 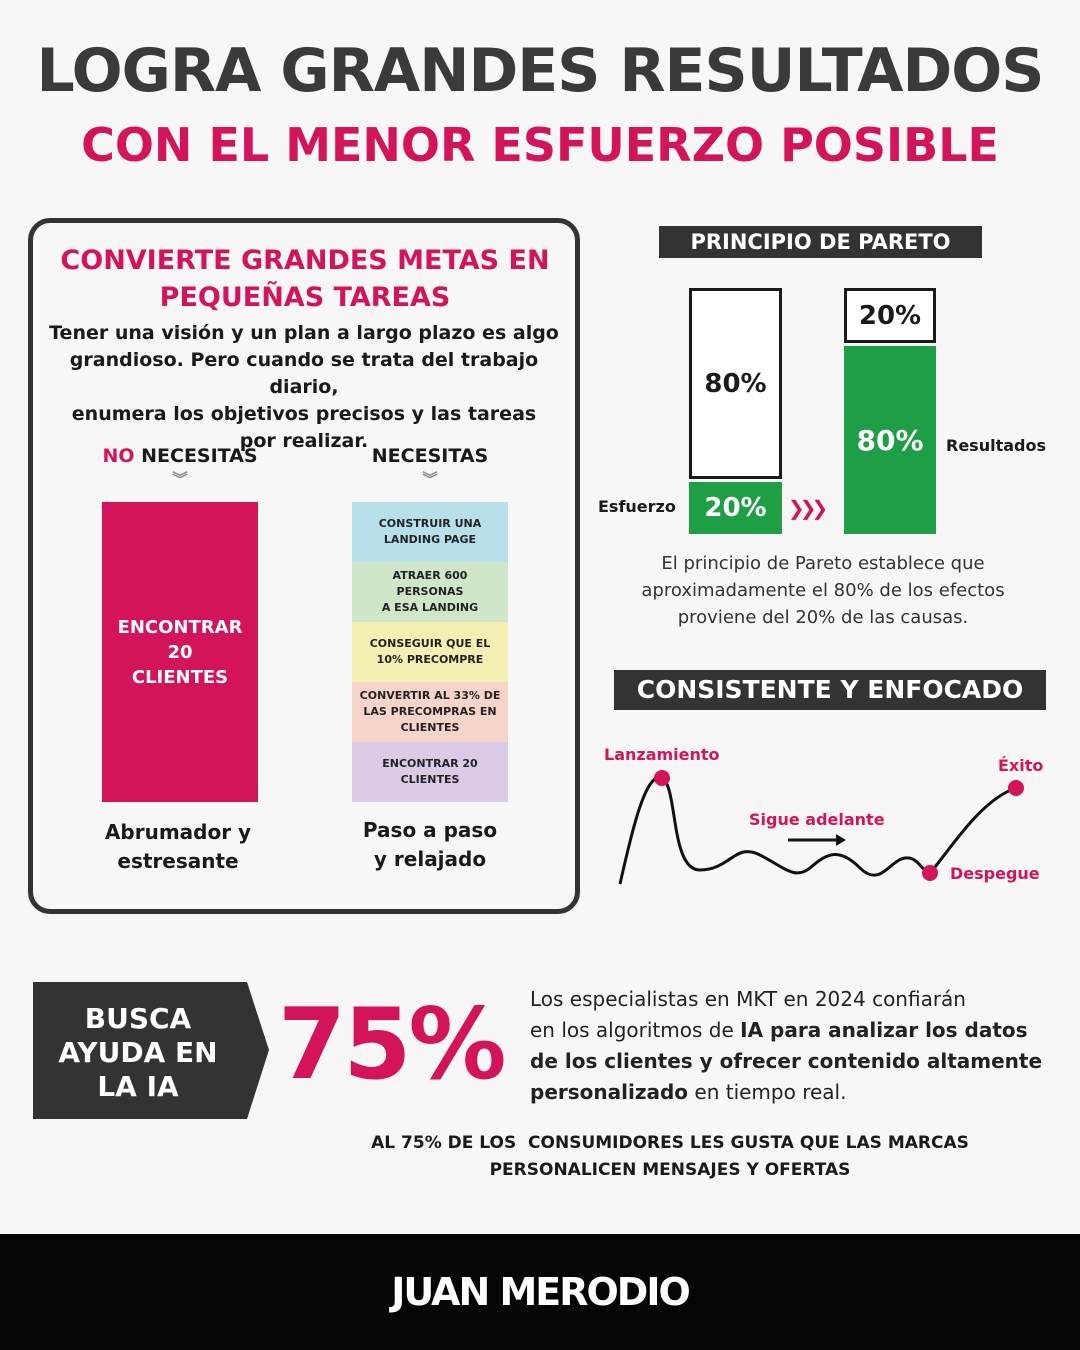 I want to click on task-line: ATRAER 600 PERSONAS, so click(x=430, y=583).